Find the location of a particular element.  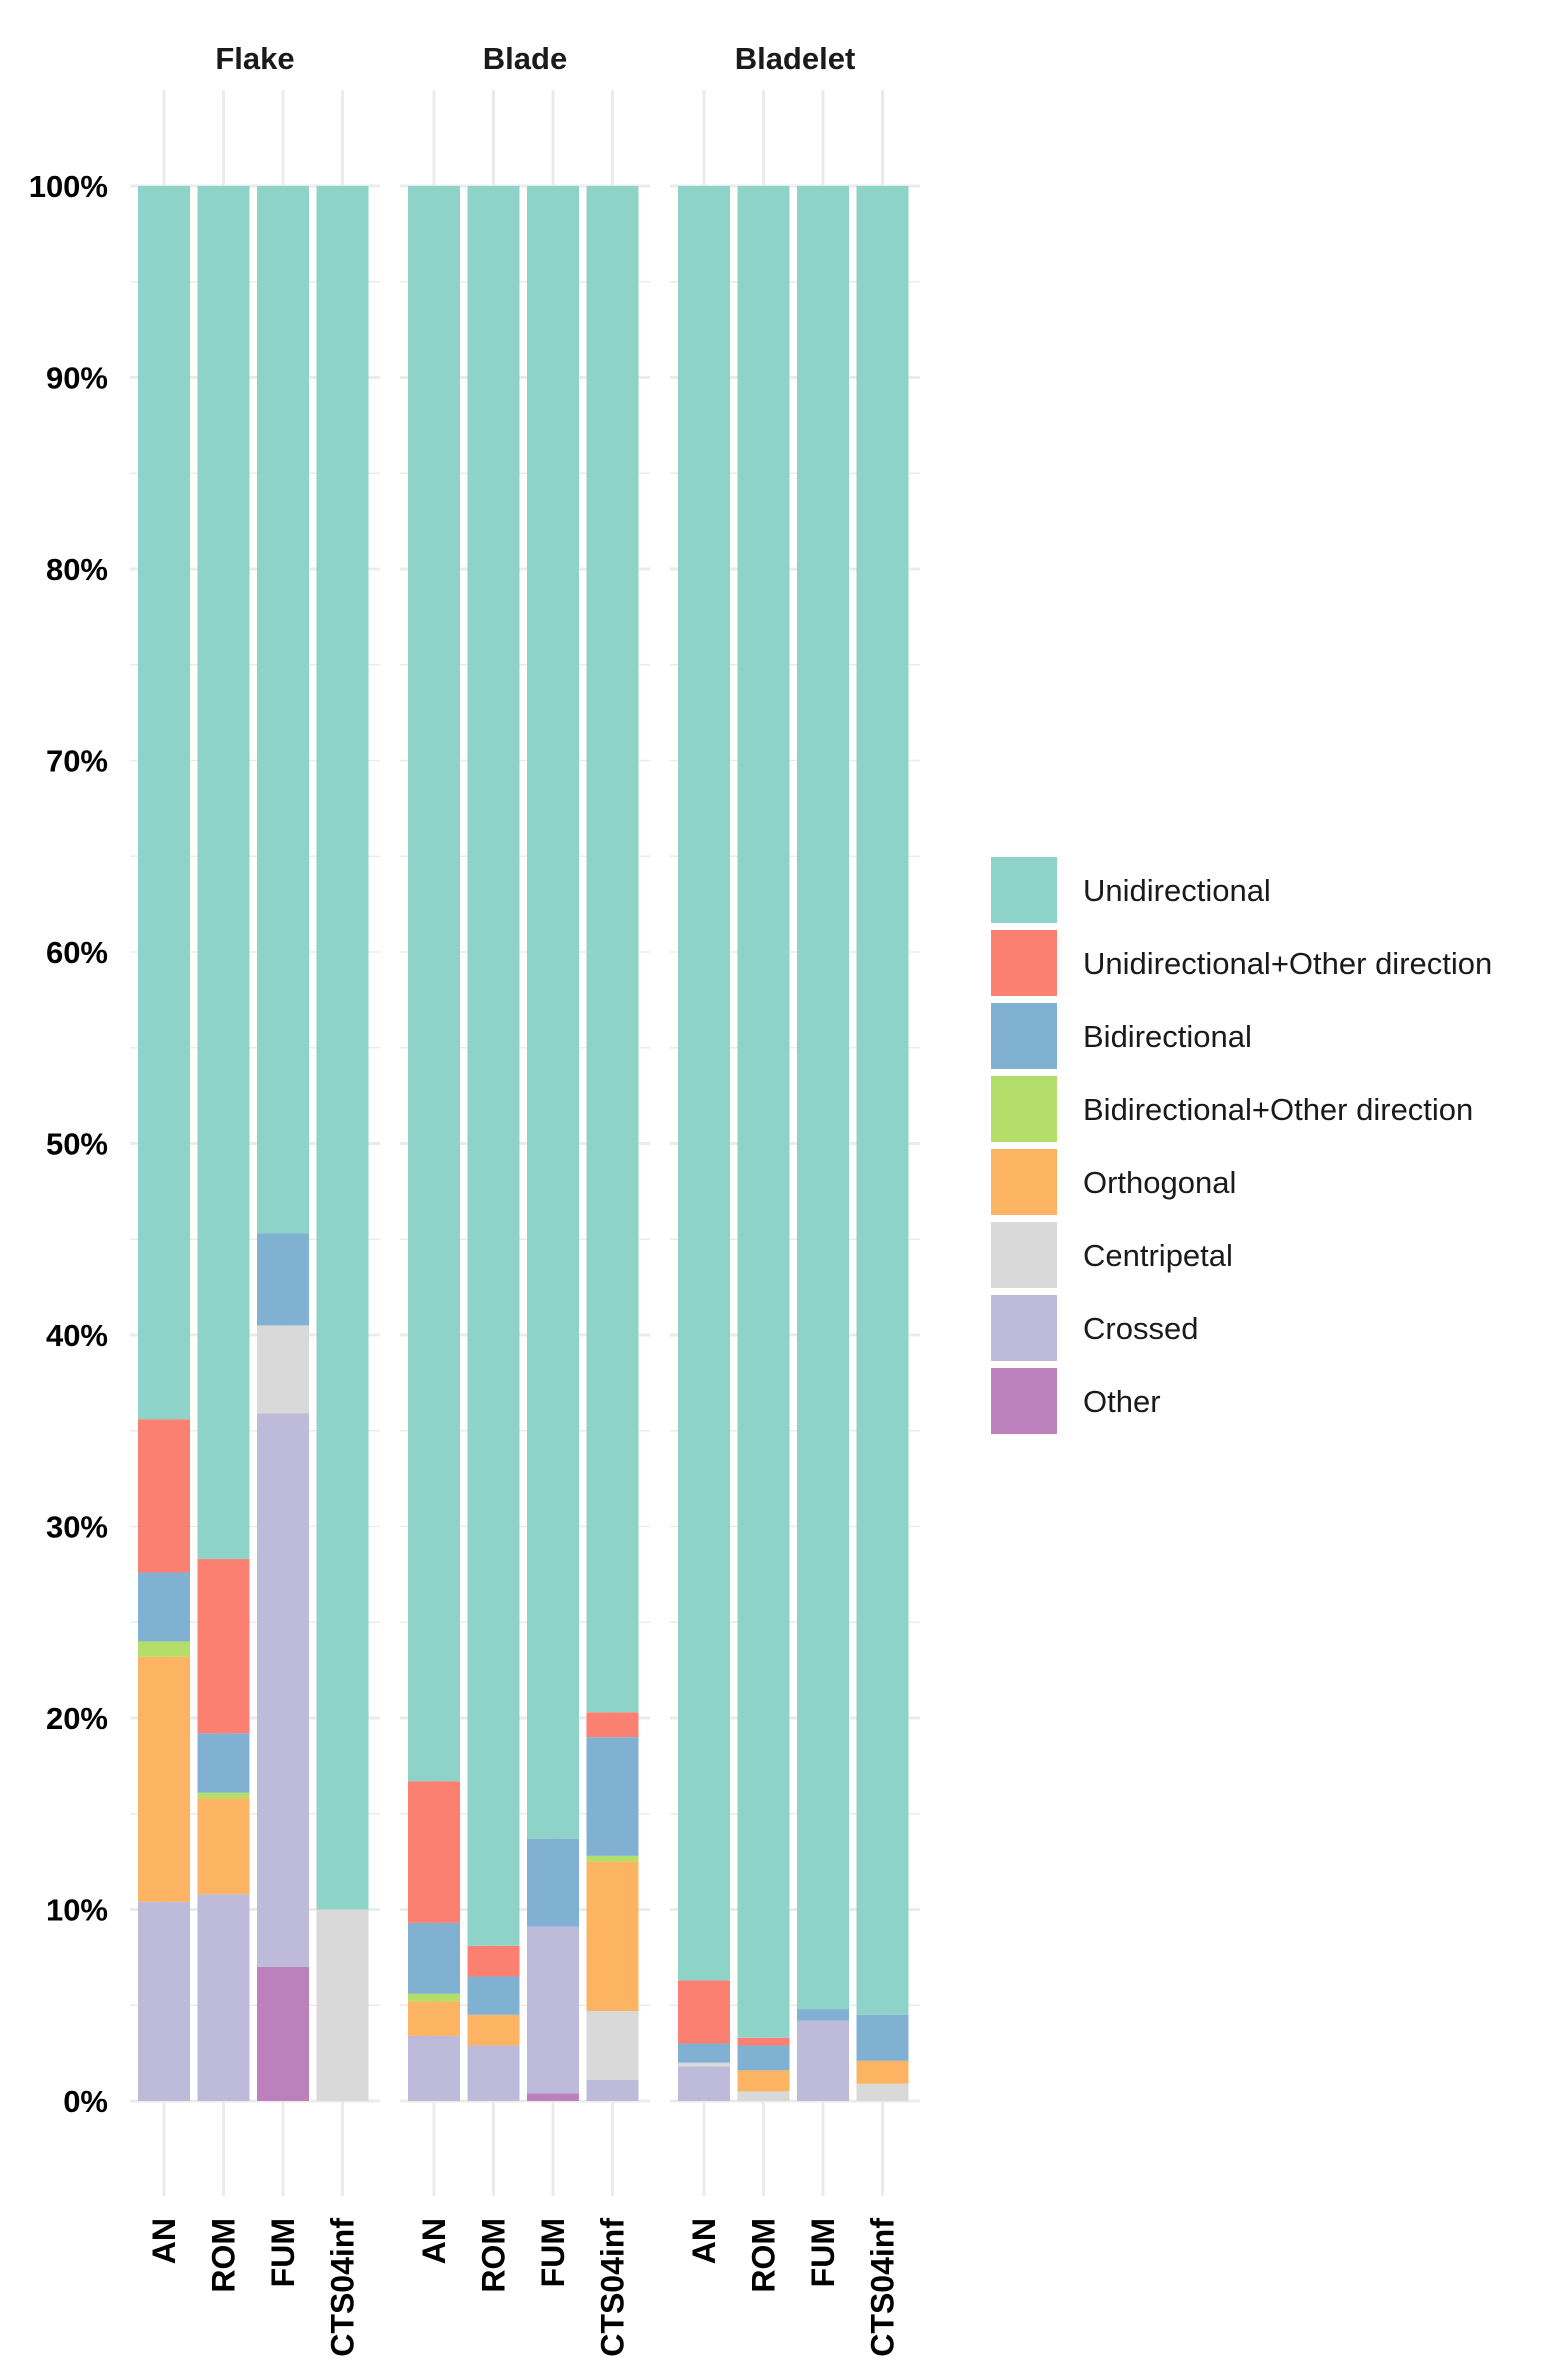

bar-segment-blade-rom-orthogonal is located at coordinates (493, 2030).